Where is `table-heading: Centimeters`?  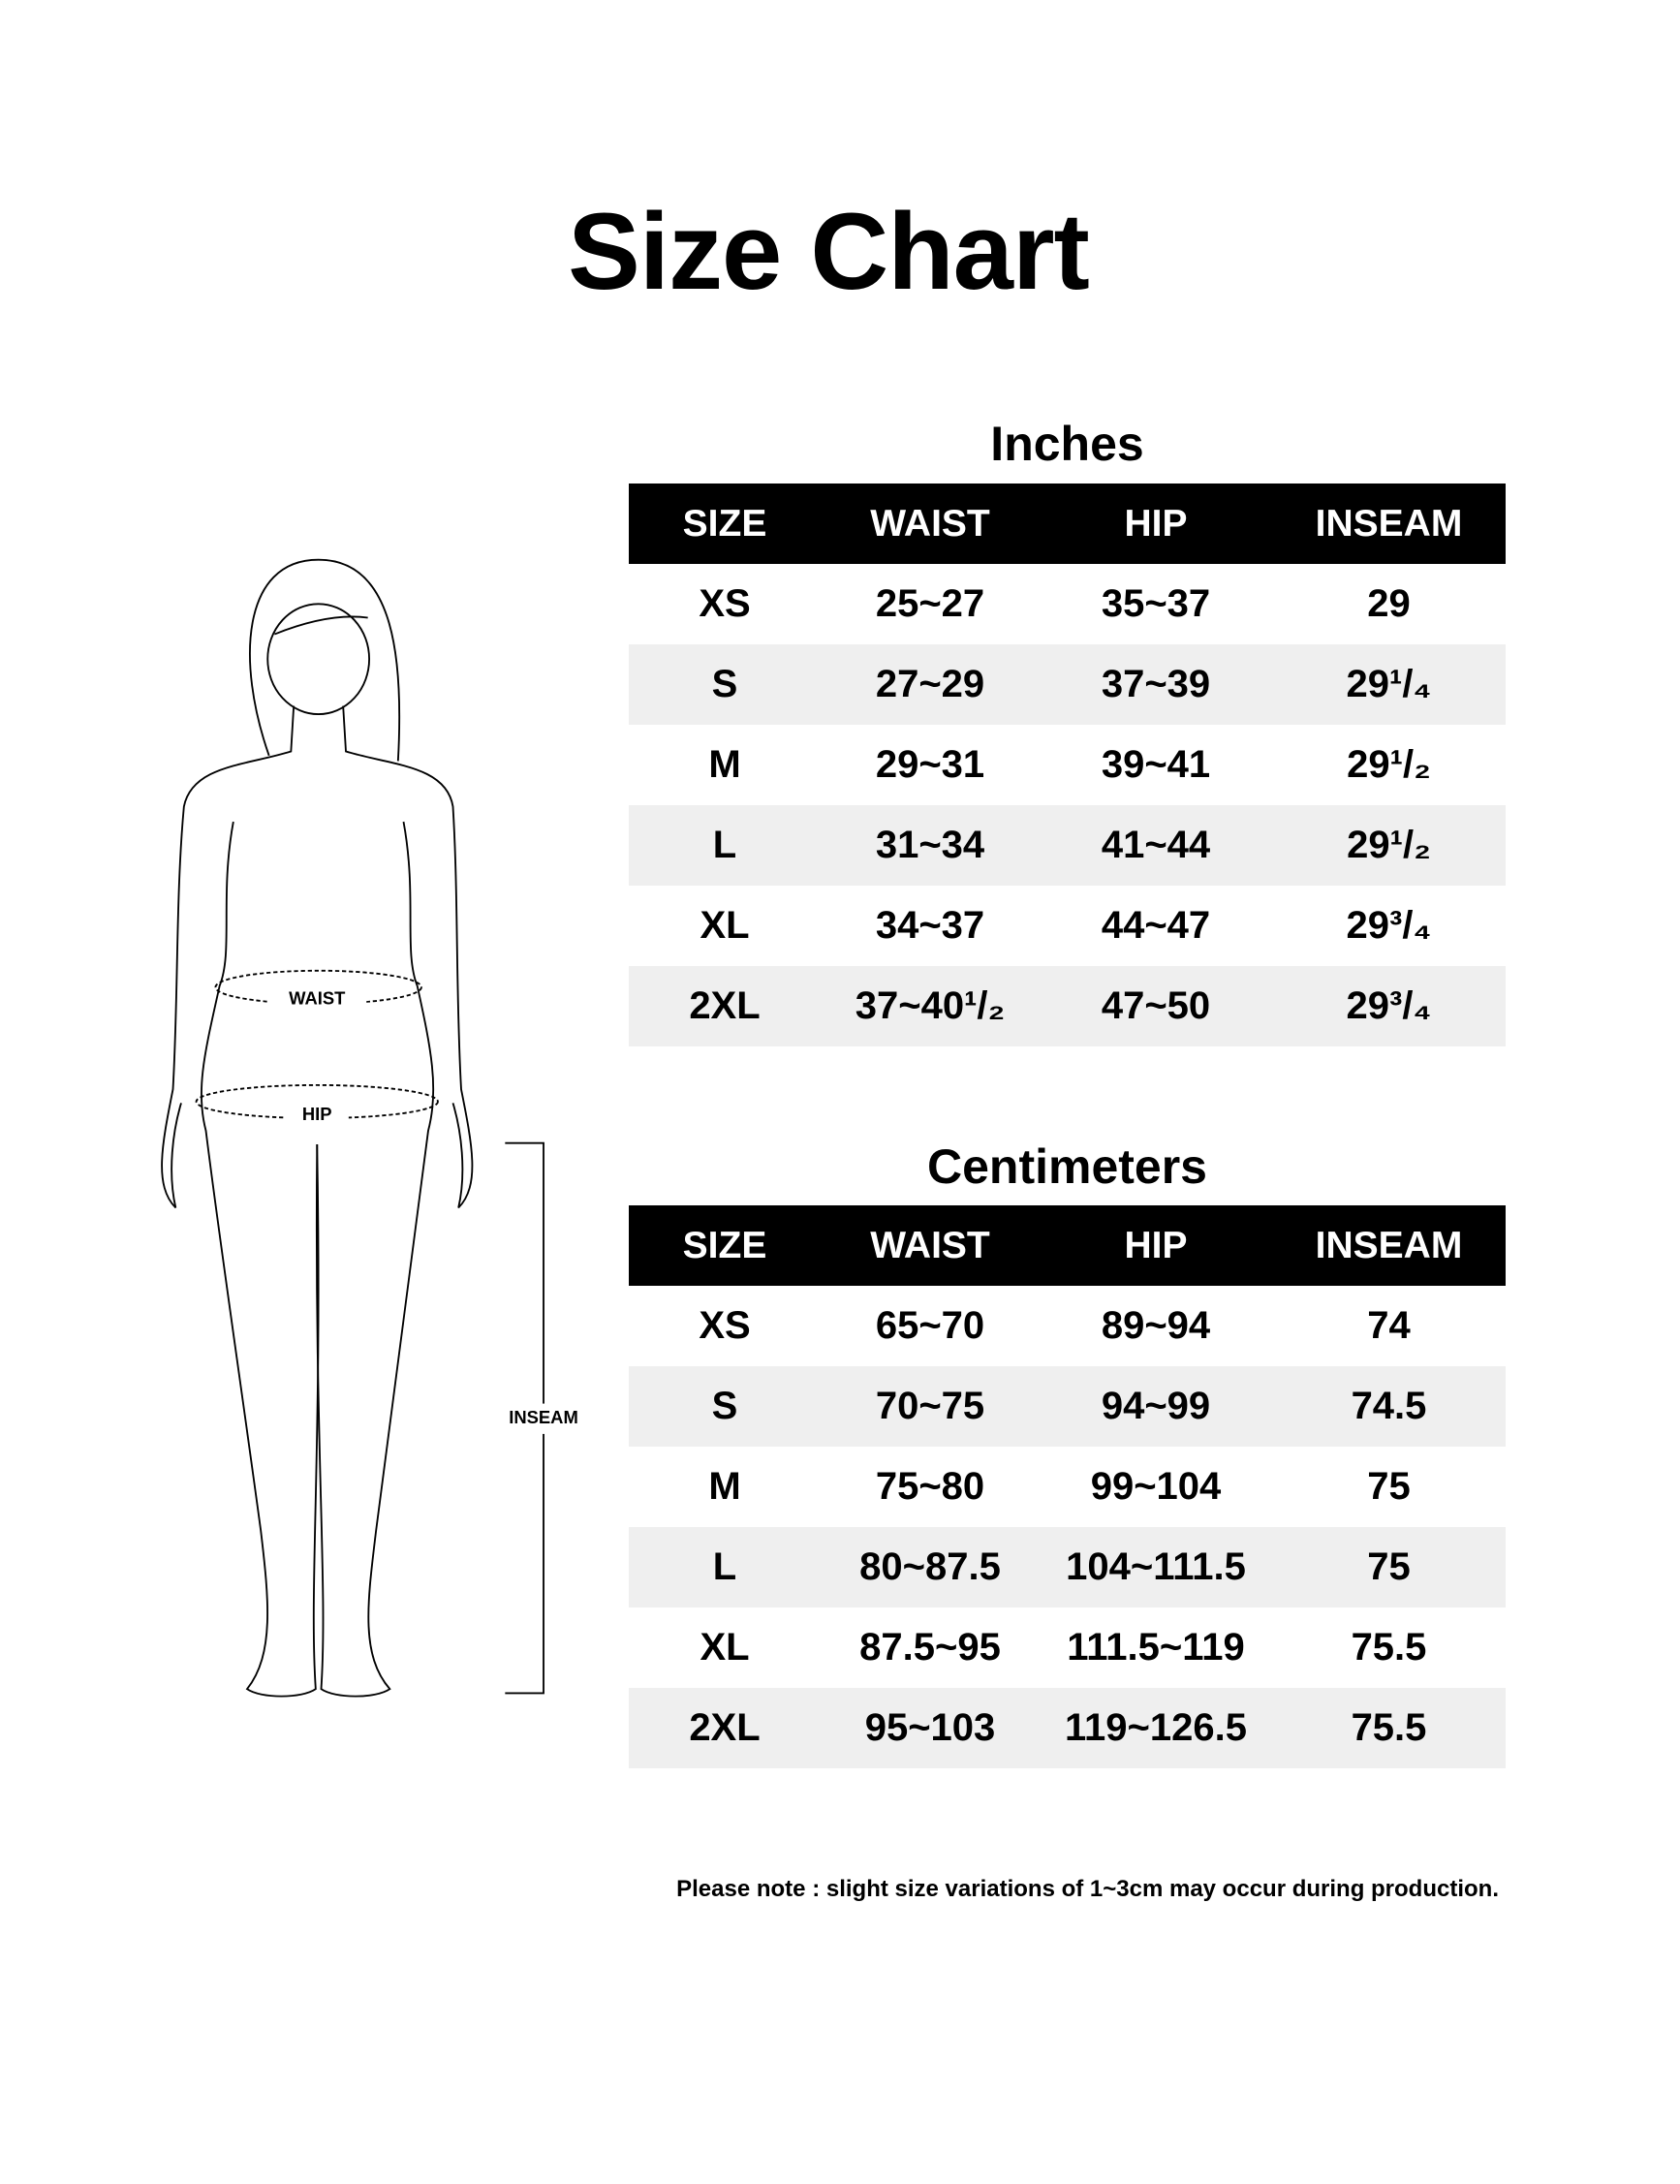
table-heading: Centimeters is located at coordinates (1067, 1166).